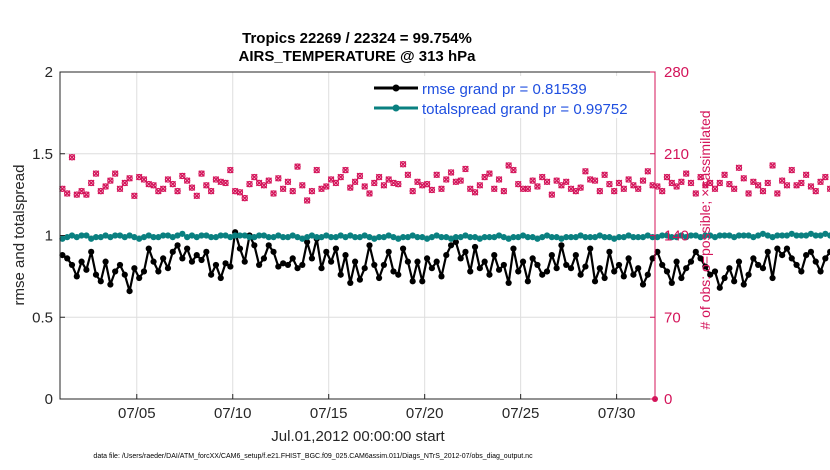 The width and height of the screenshot is (830, 470). I want to click on y-right-tick-label: 0, so click(668, 399).